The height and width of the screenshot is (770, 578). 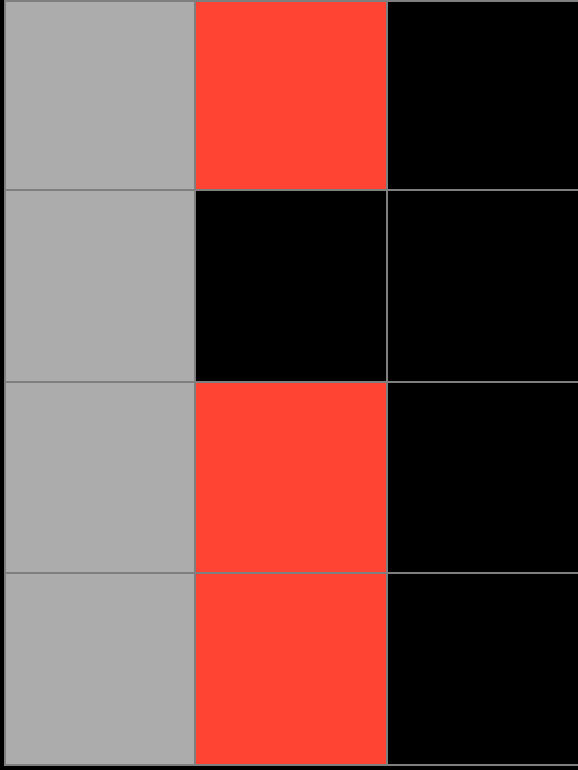 What do you see at coordinates (291, 96) in the screenshot?
I see `grid-cell-r1-c2-red` at bounding box center [291, 96].